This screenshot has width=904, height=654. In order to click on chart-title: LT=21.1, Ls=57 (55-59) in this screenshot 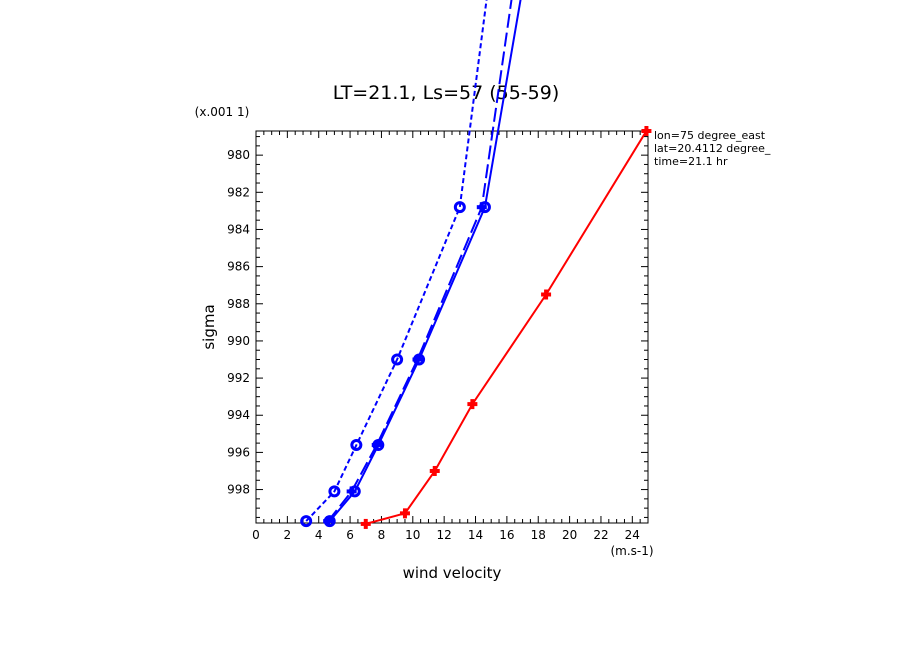, I will do `click(446, 93)`.